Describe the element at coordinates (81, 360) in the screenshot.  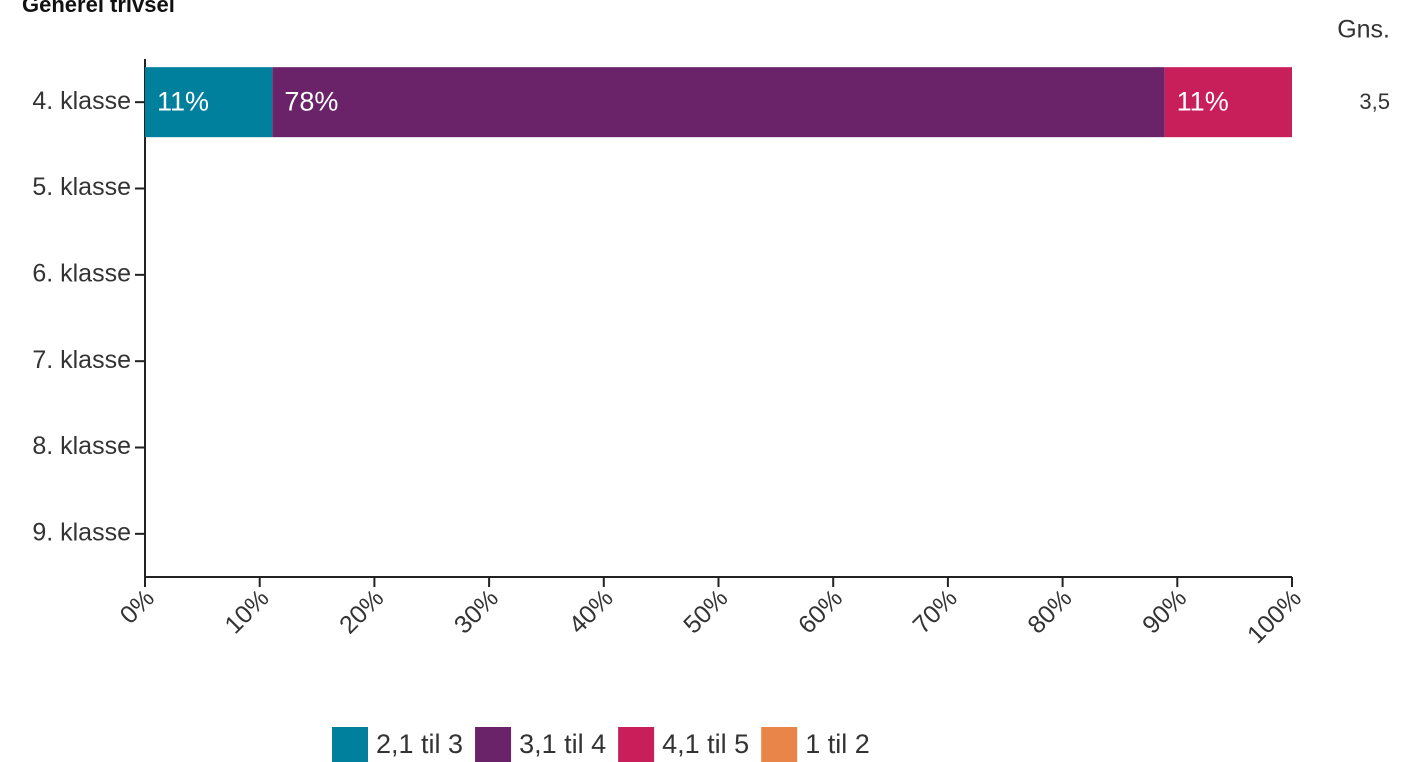
I see `y-tick-label: 7. klasse` at that location.